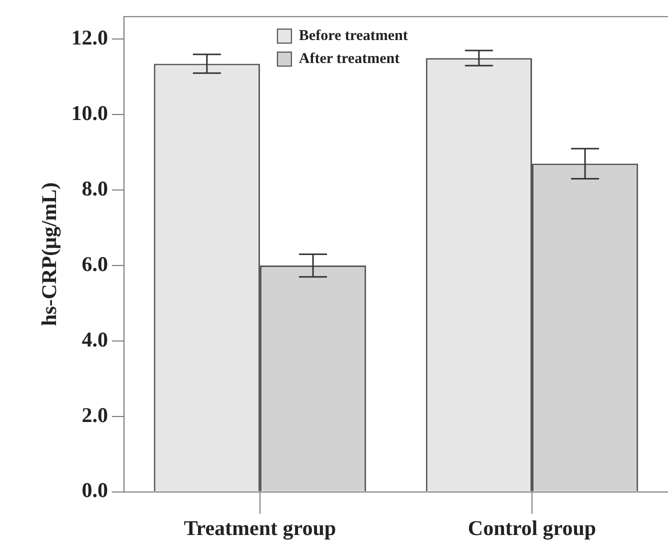  Describe the element at coordinates (95, 188) in the screenshot. I see `y-tick-label: 8.0` at that location.